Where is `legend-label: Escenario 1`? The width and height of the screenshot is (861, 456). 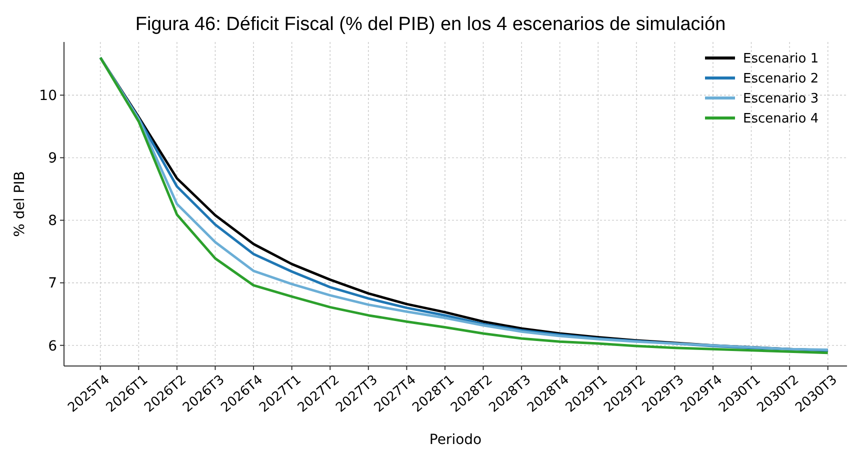 legend-label: Escenario 1 is located at coordinates (781, 59).